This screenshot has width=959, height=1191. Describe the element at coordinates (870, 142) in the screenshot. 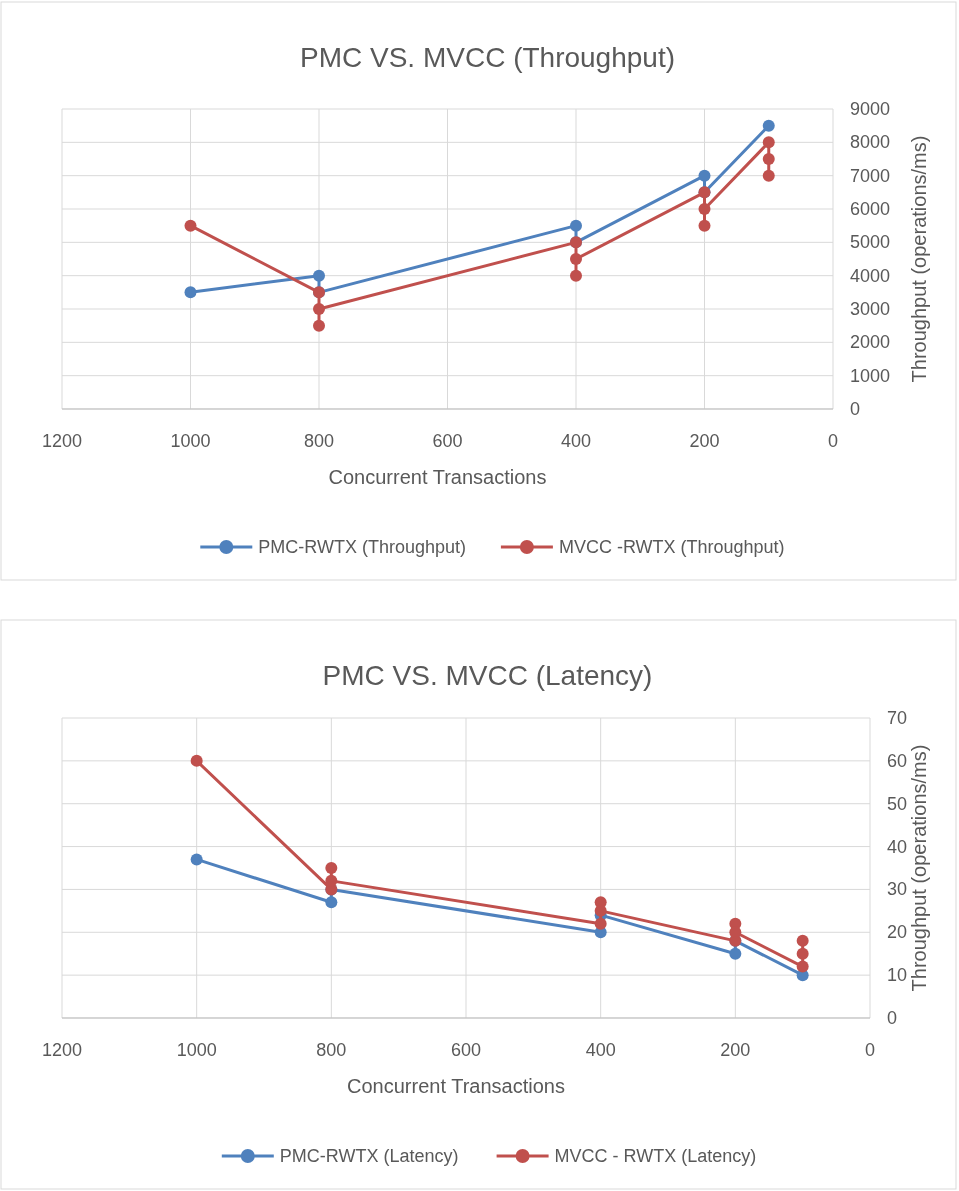

I see `y-tick-label: 8000` at that location.